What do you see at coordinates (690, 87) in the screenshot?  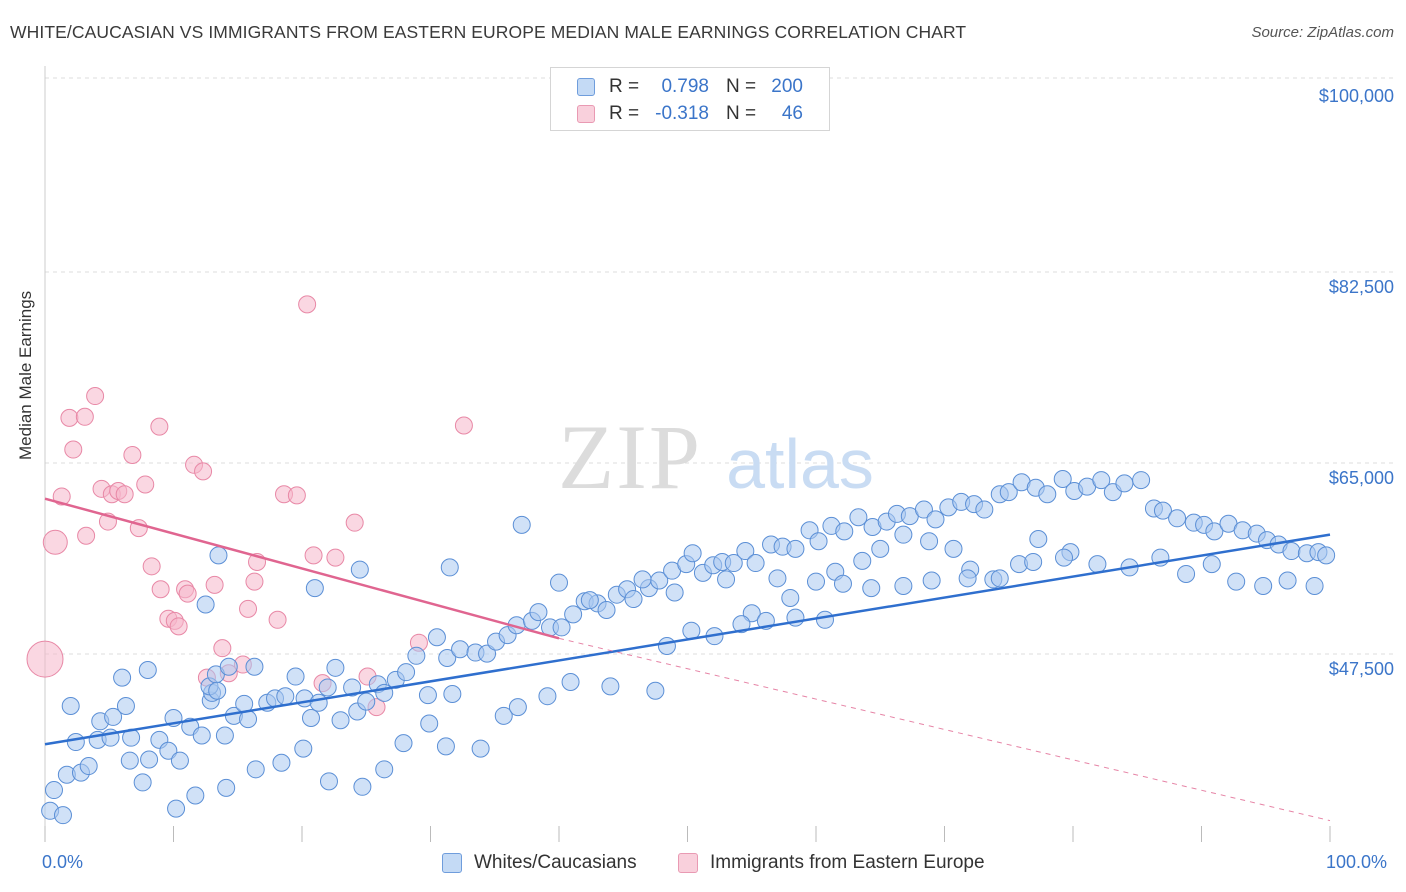 I see `stats-row-whites: R = 0.798 N = 200` at bounding box center [690, 87].